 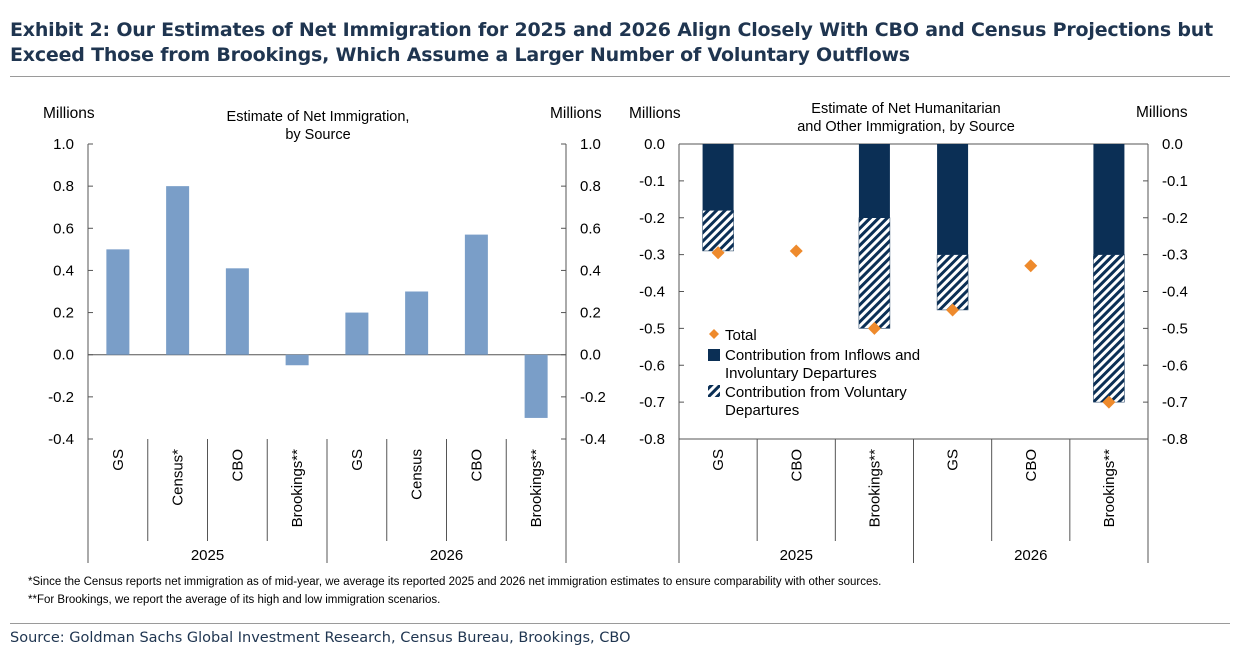 What do you see at coordinates (590, 144) in the screenshot?
I see `y-tick-label-right: 1.0` at bounding box center [590, 144].